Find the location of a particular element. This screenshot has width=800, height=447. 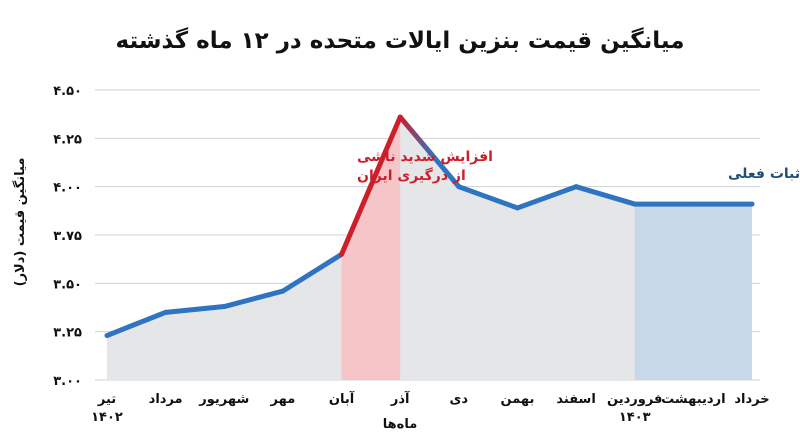

x-tick-label: تیر is located at coordinates (106, 399).